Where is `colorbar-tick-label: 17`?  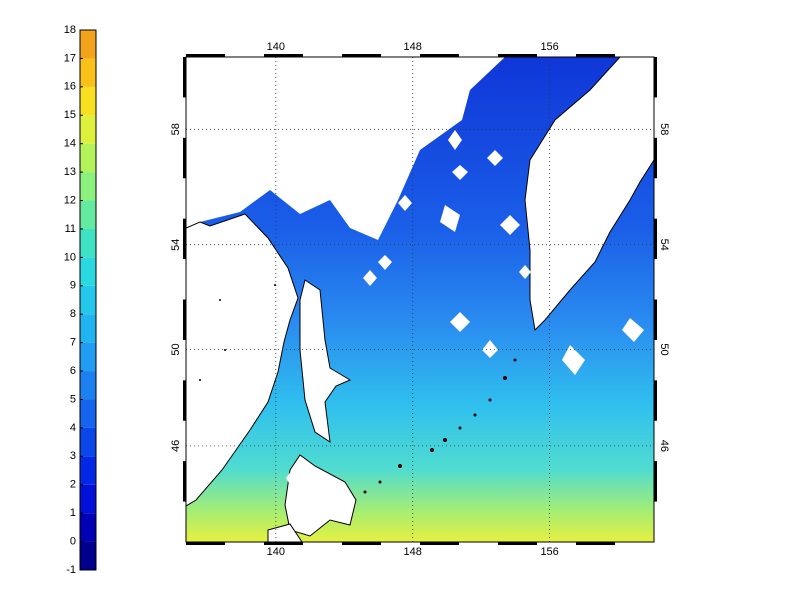
colorbar-tick-label: 17 is located at coordinates (70, 58).